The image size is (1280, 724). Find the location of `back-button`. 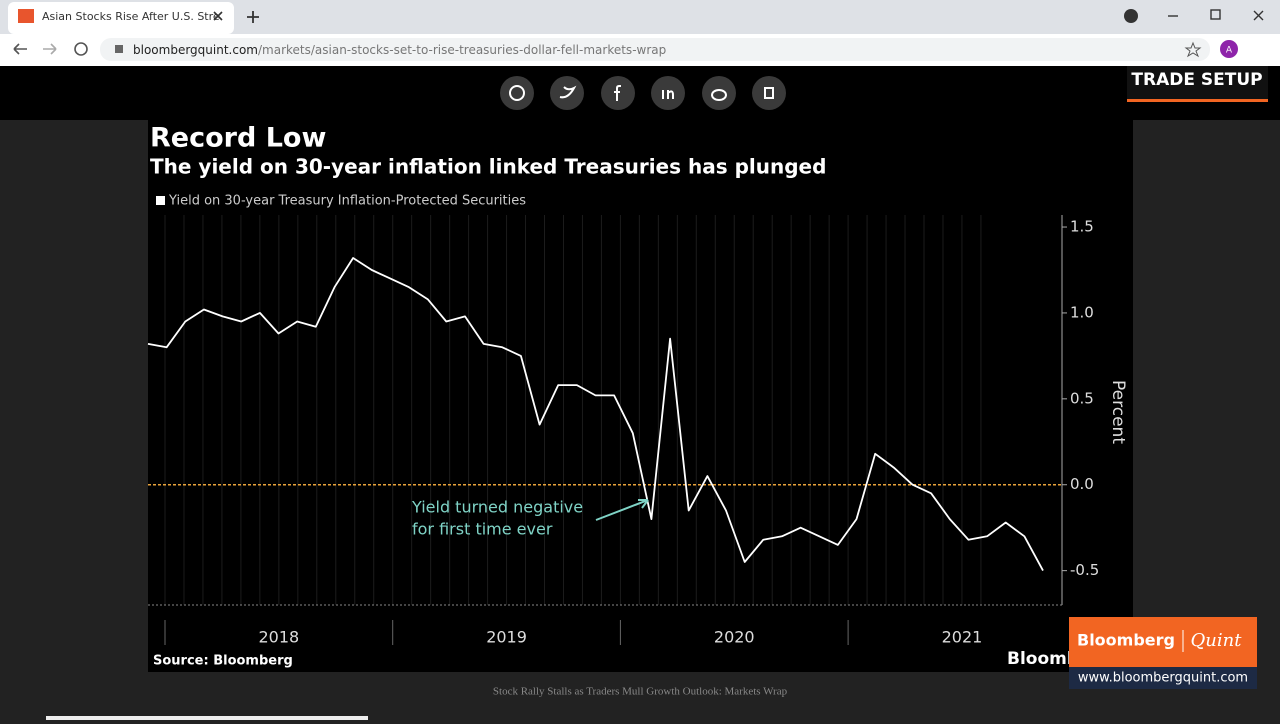

back-button is located at coordinates (20, 49).